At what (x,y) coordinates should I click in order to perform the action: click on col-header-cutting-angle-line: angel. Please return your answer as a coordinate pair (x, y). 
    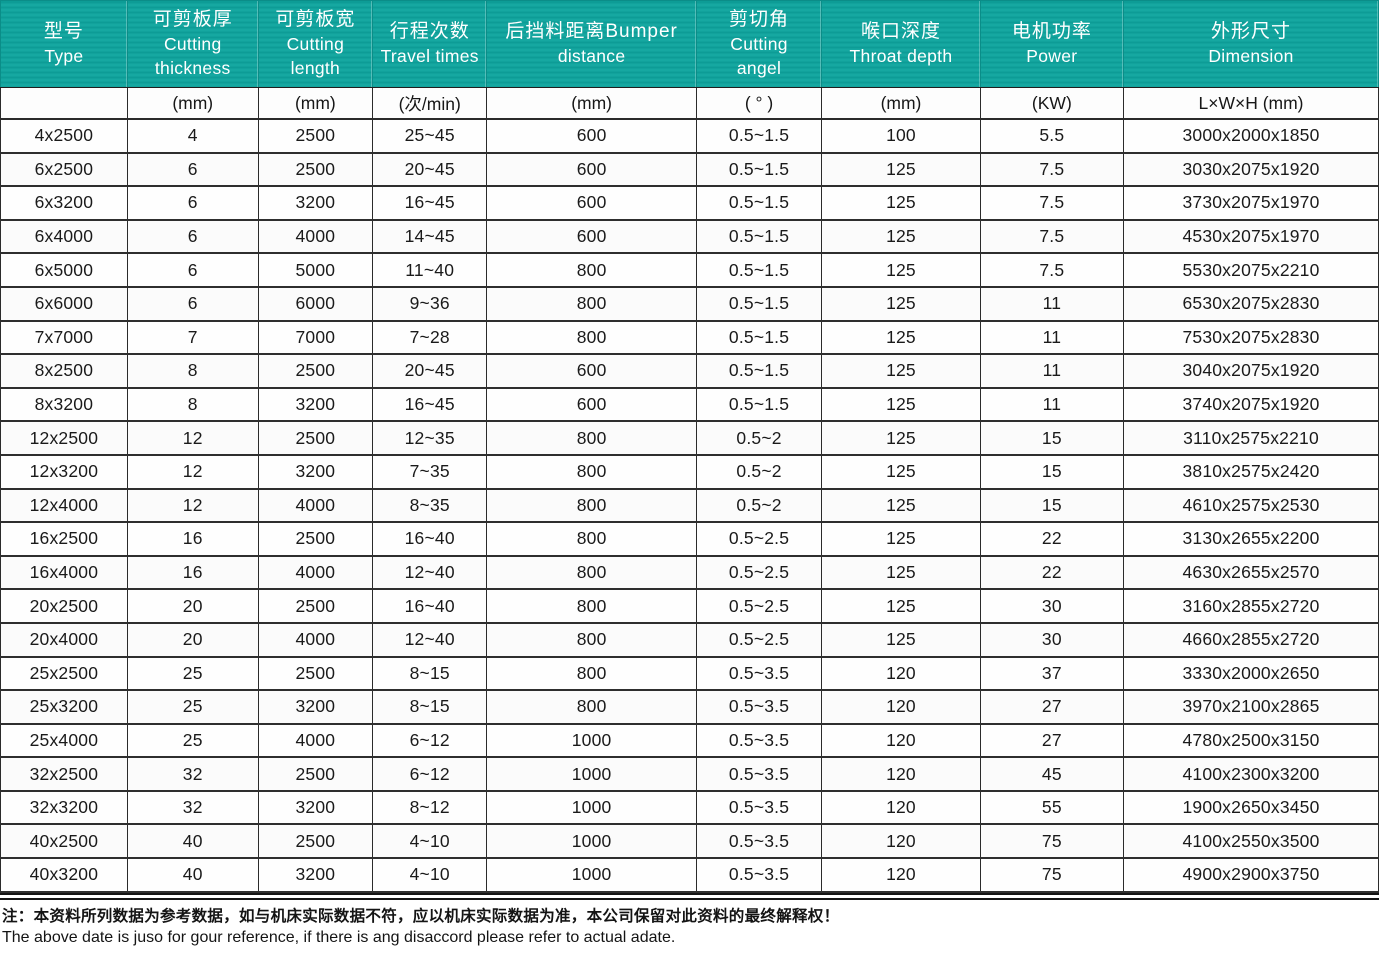
    Looking at the image, I should click on (759, 68).